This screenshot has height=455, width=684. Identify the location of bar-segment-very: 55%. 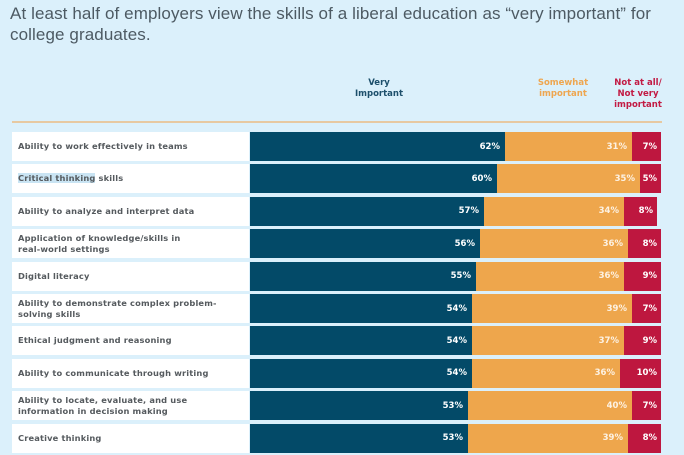
(363, 276).